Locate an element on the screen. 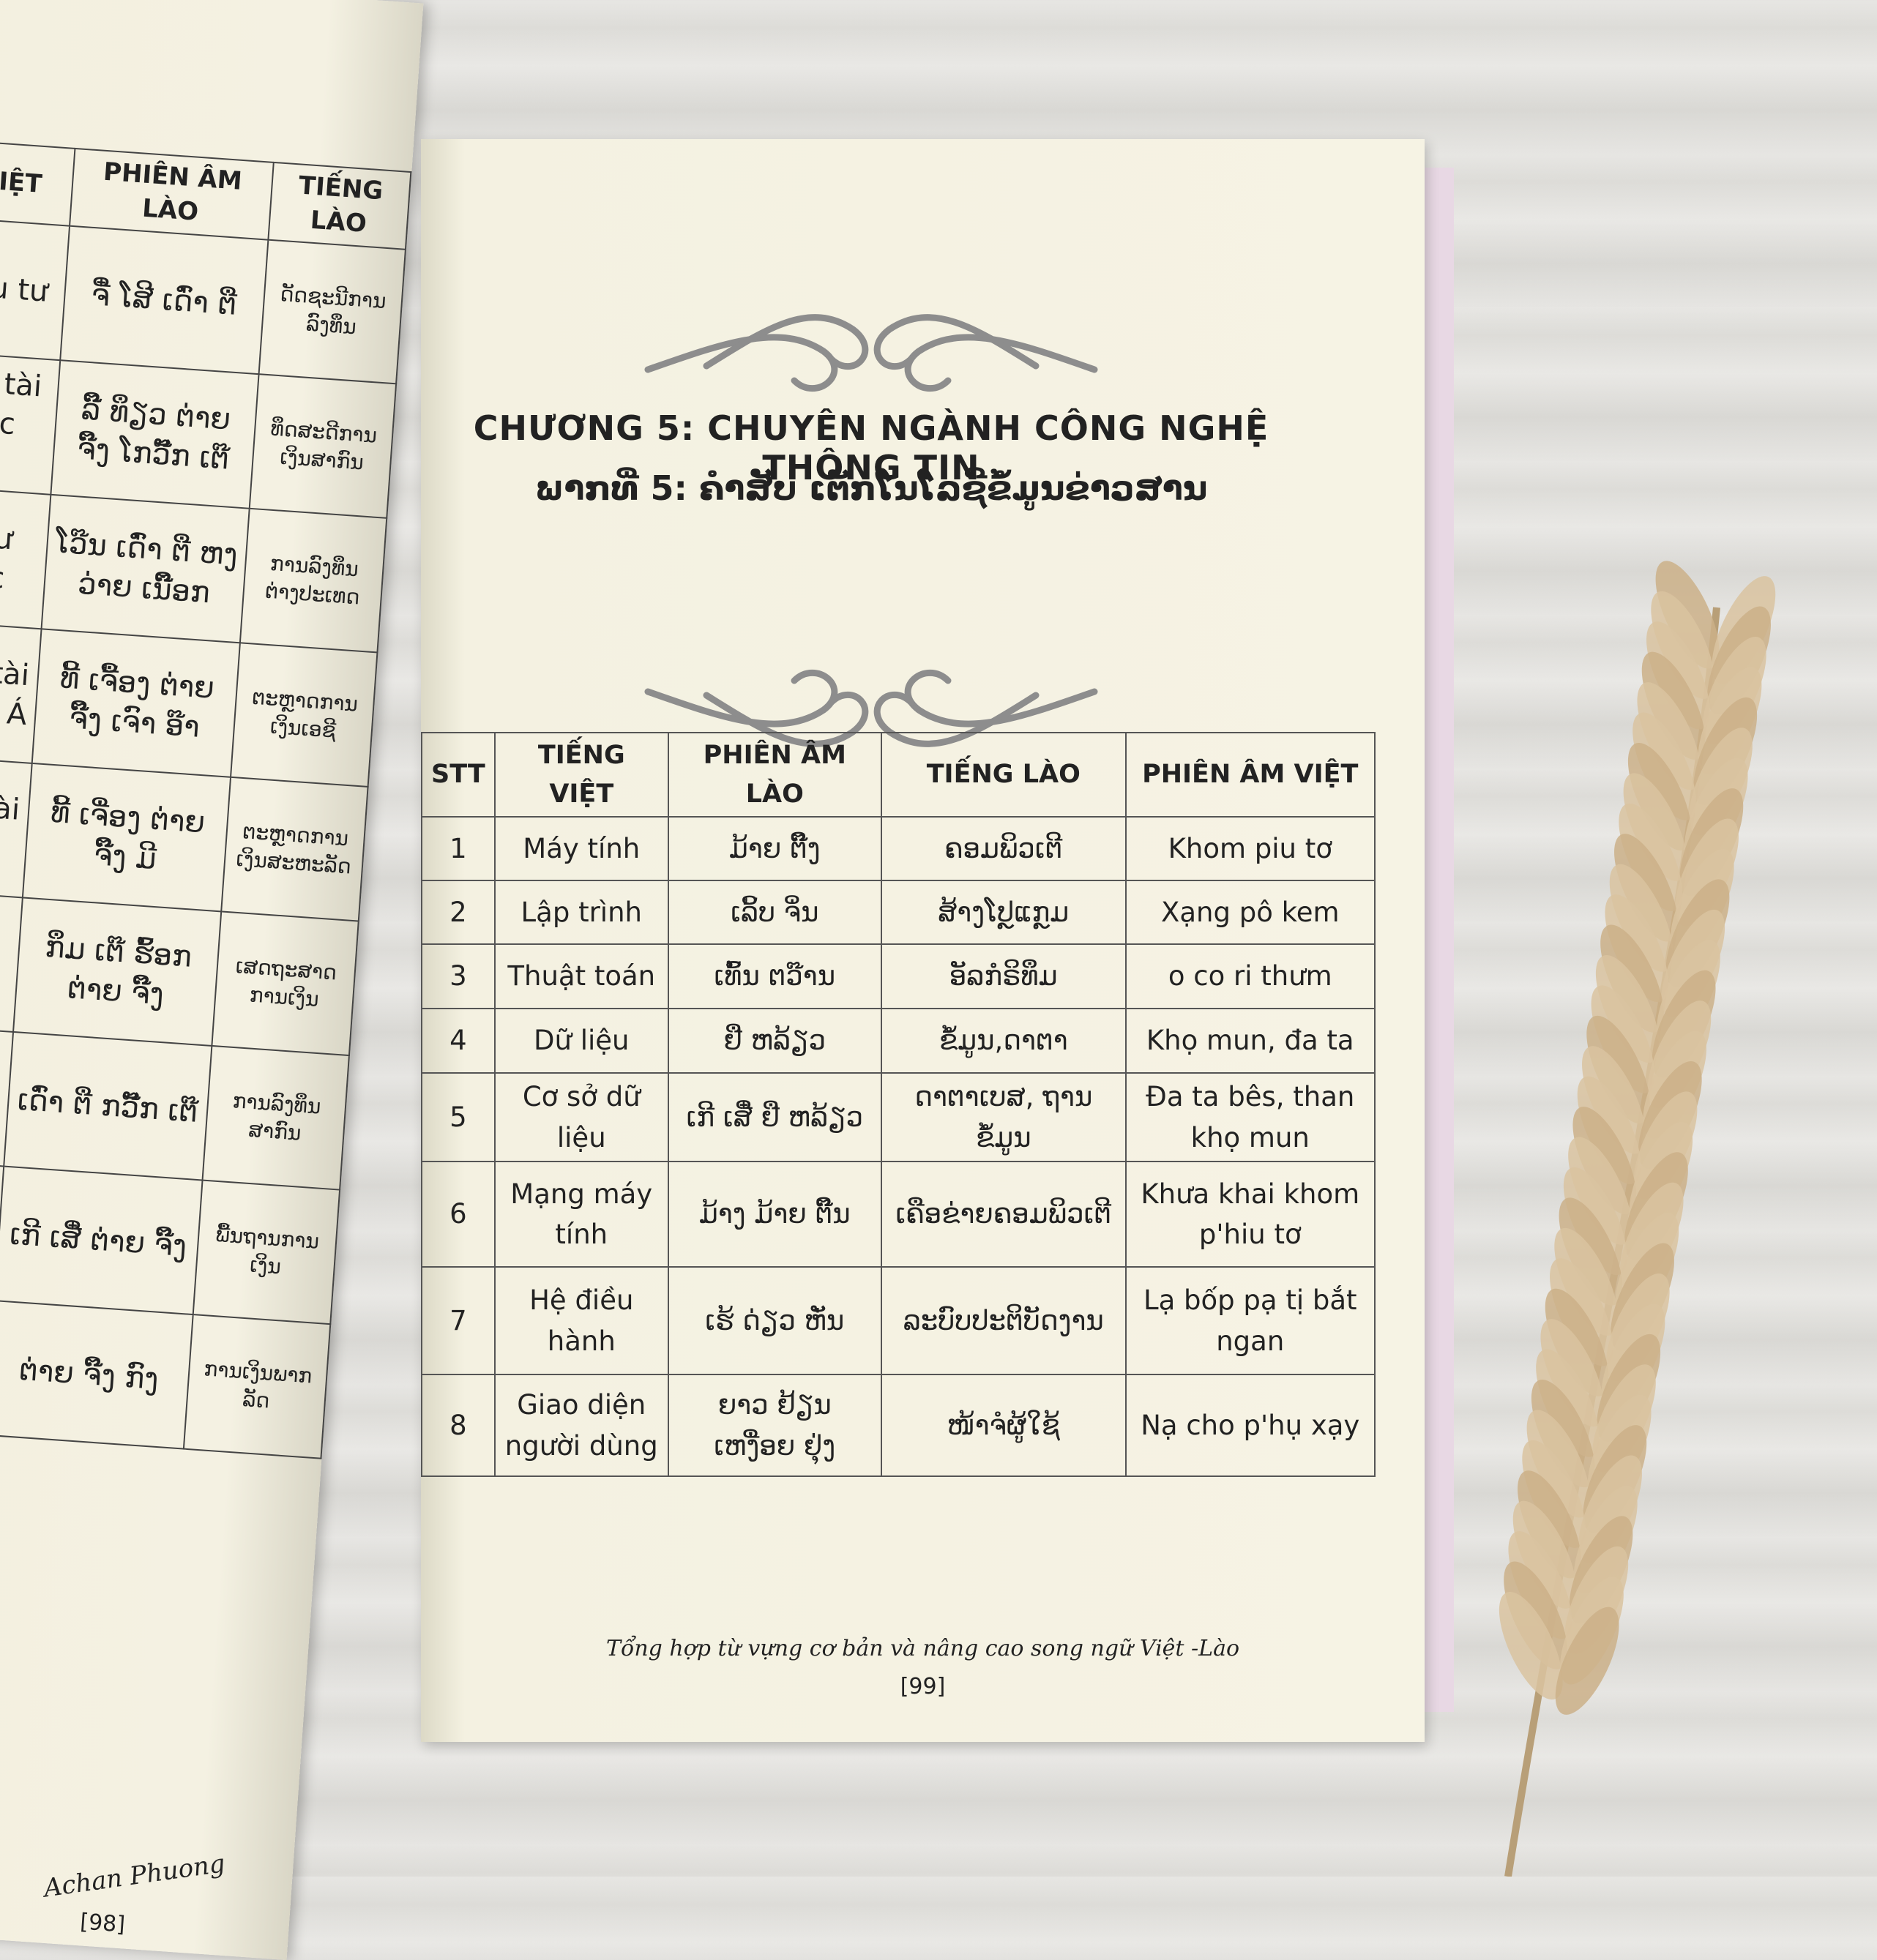 The width and height of the screenshot is (1877, 1960). table-cell: Hệ điều hành is located at coordinates (581, 1320).